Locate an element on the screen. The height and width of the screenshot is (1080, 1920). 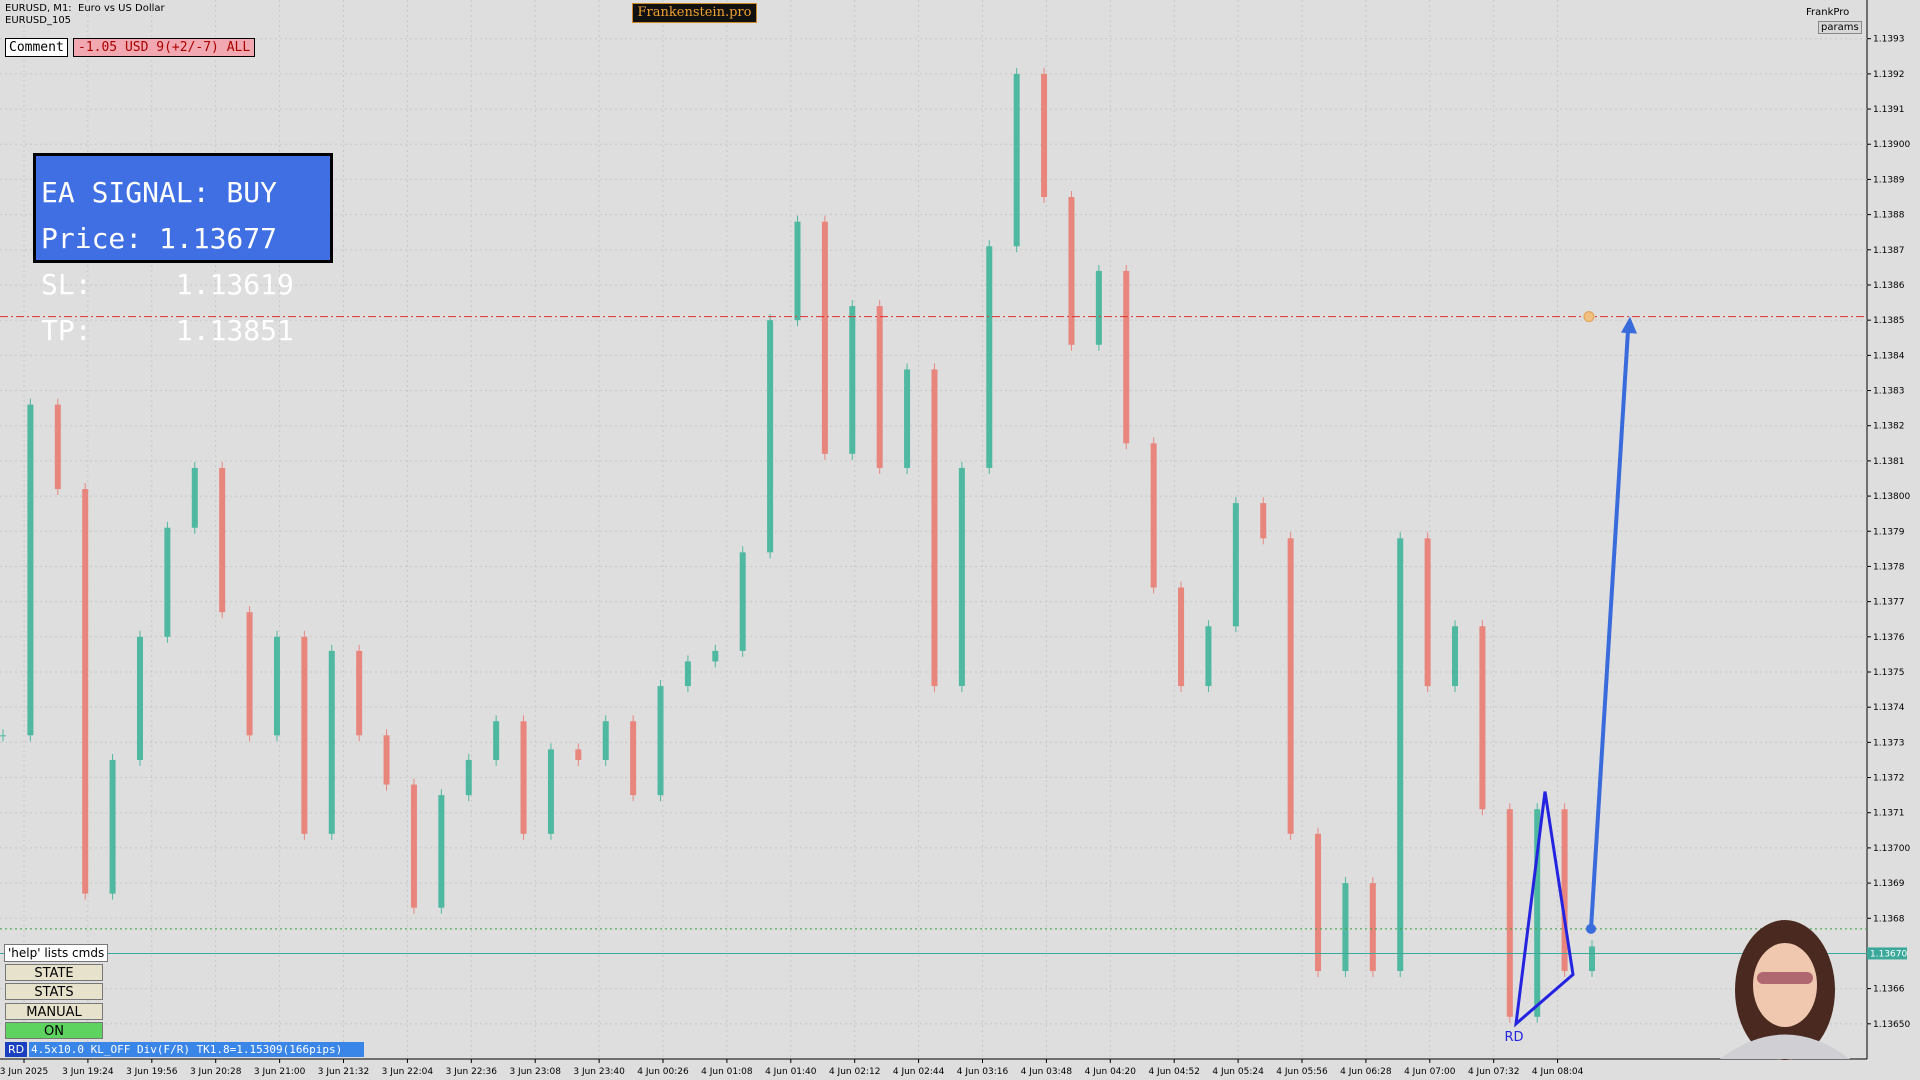
signal-line: TP: 1.13851 is located at coordinates (167, 330).